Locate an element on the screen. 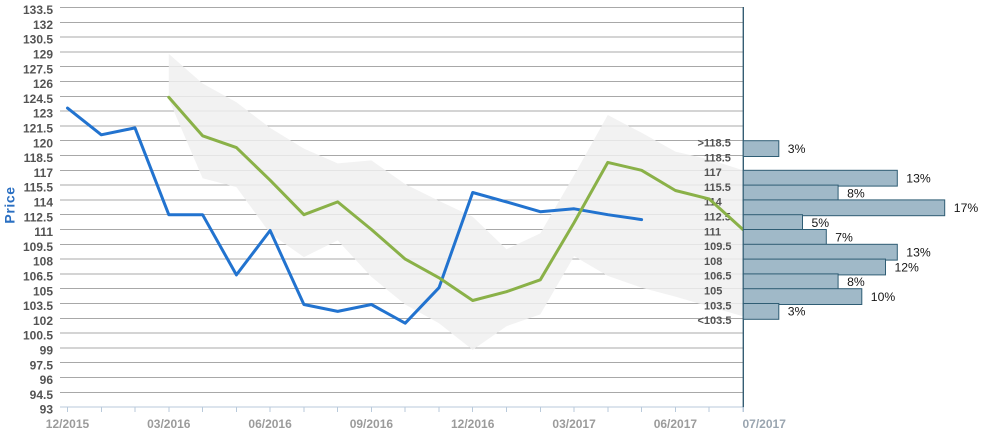  svg-text: 12/2016 is located at coordinates (473, 424).